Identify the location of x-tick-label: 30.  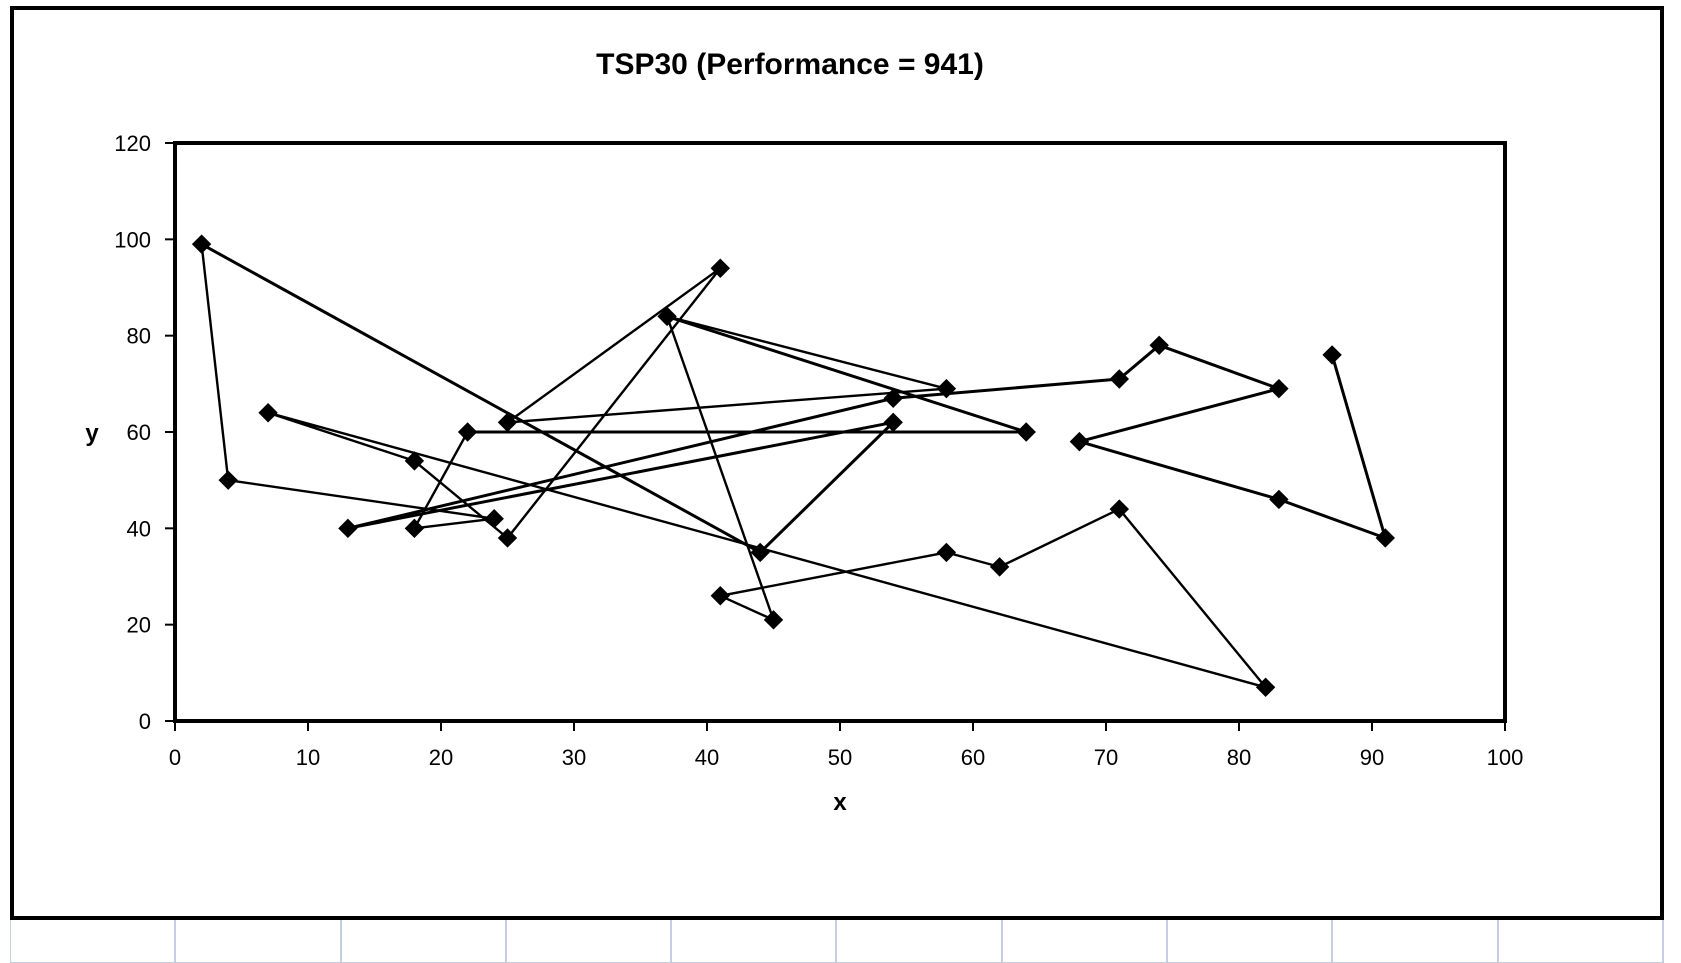
(574, 757).